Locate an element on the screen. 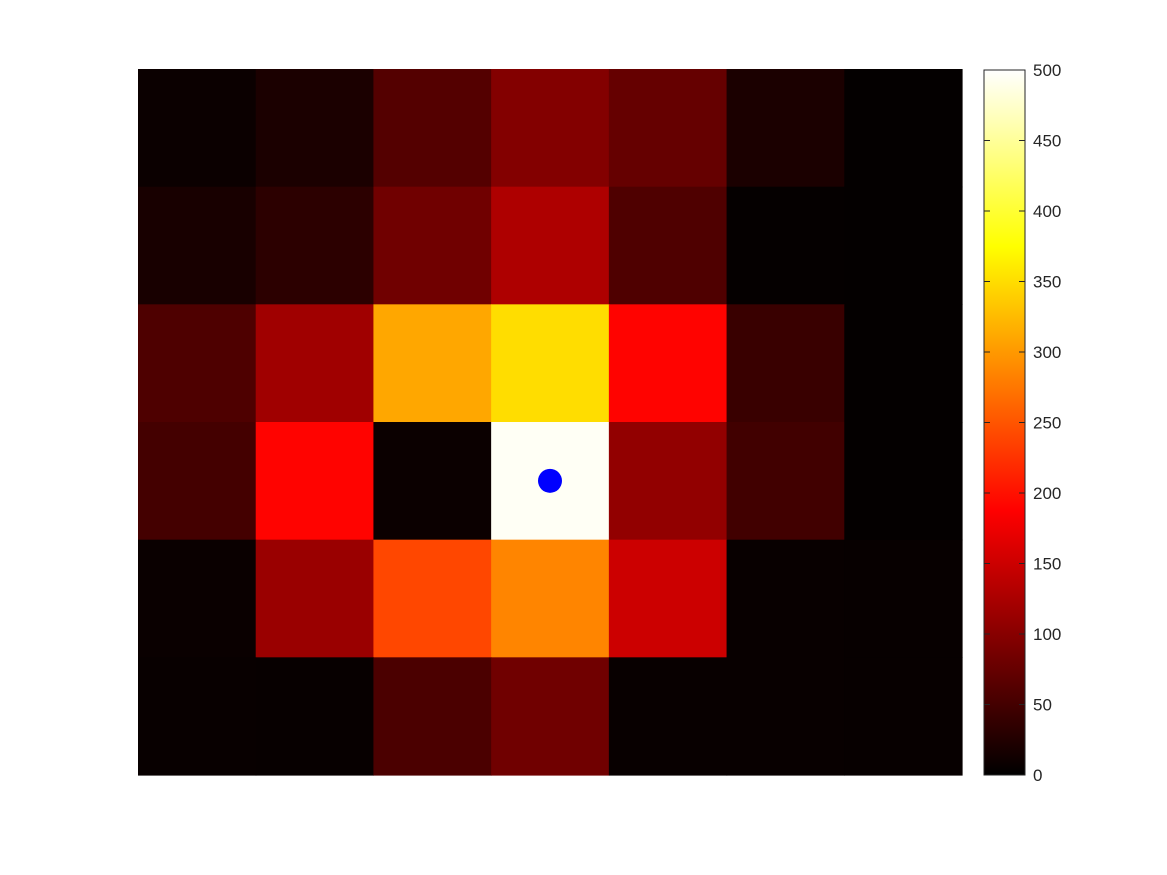  heatmap-cell-r1-c3 is located at coordinates (550, 246).